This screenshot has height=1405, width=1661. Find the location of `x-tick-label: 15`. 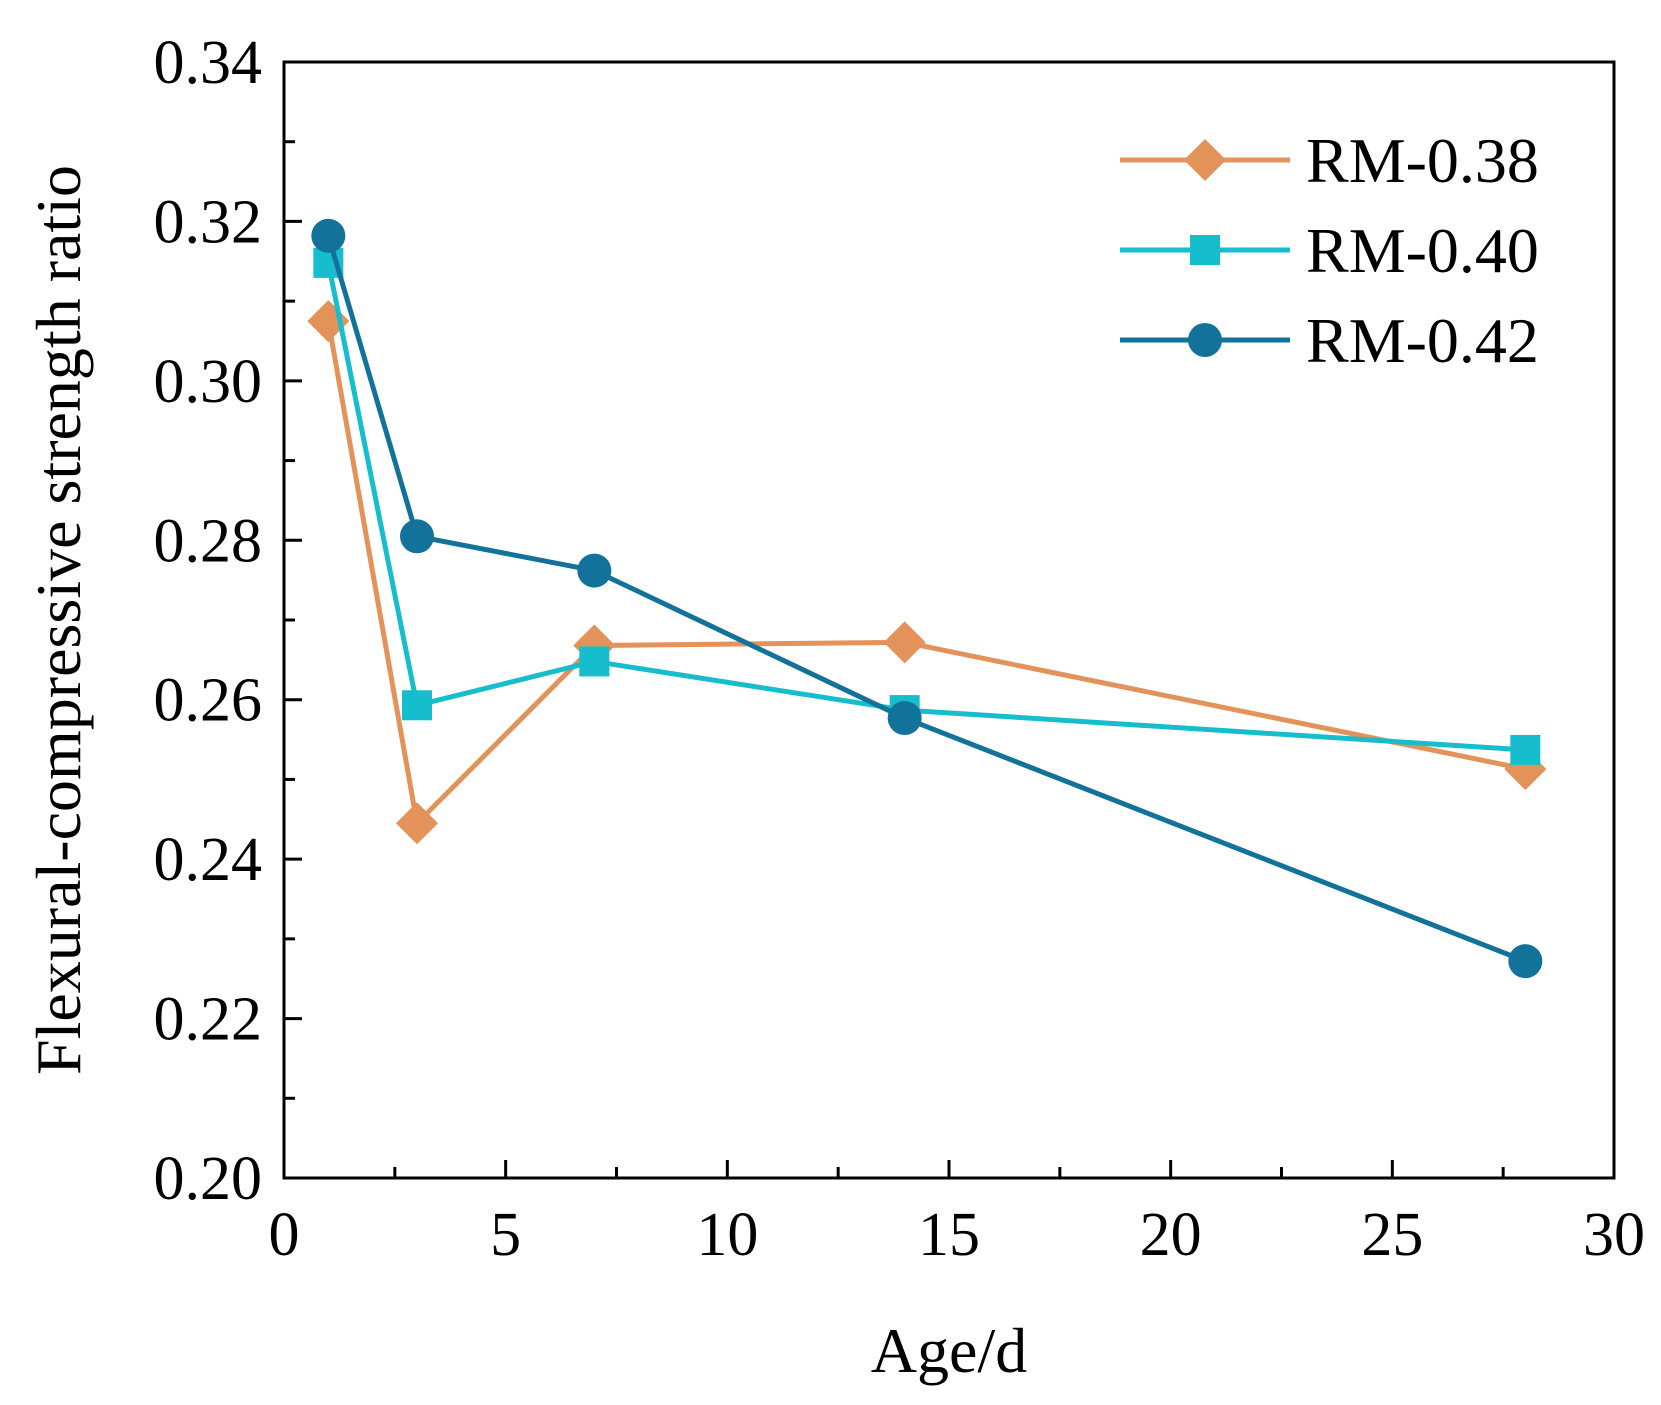

x-tick-label: 15 is located at coordinates (949, 1235).